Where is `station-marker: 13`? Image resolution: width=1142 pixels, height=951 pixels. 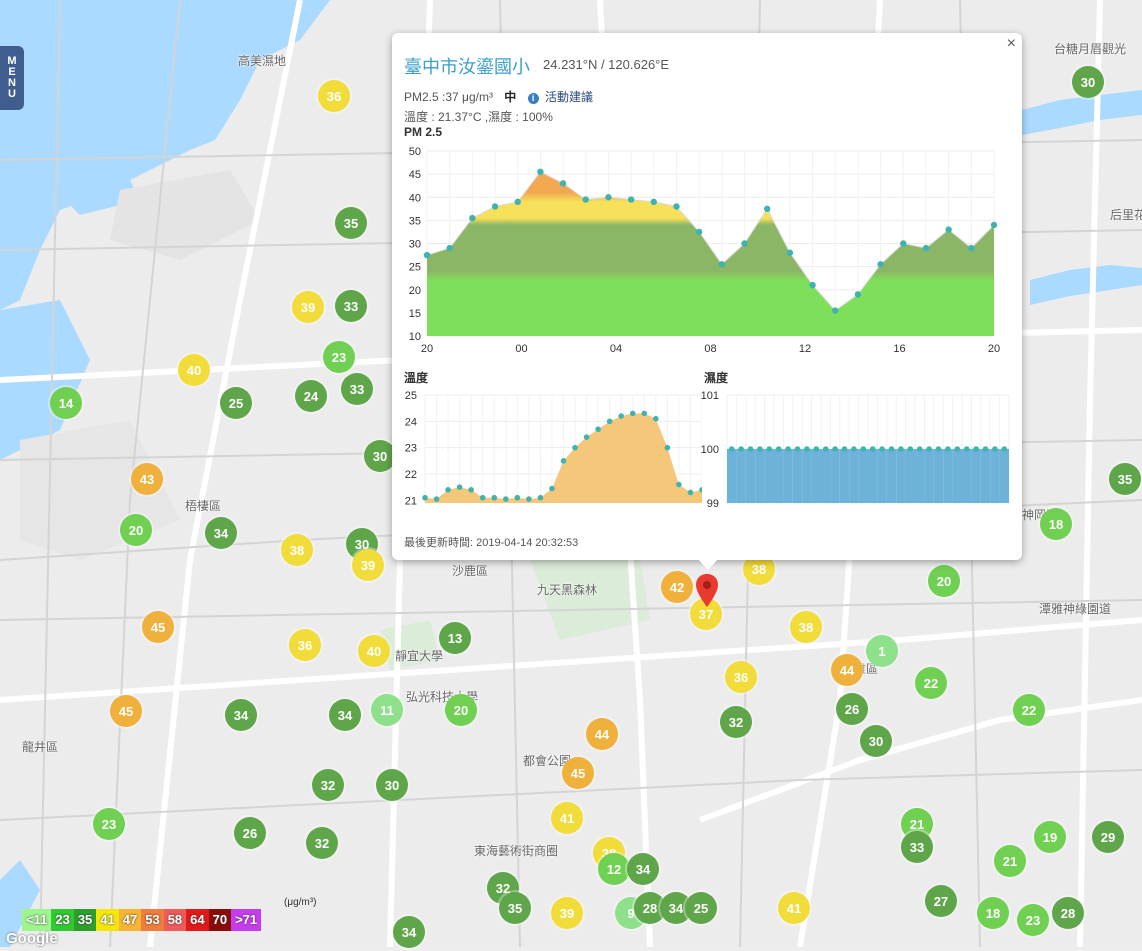 station-marker: 13 is located at coordinates (455, 638).